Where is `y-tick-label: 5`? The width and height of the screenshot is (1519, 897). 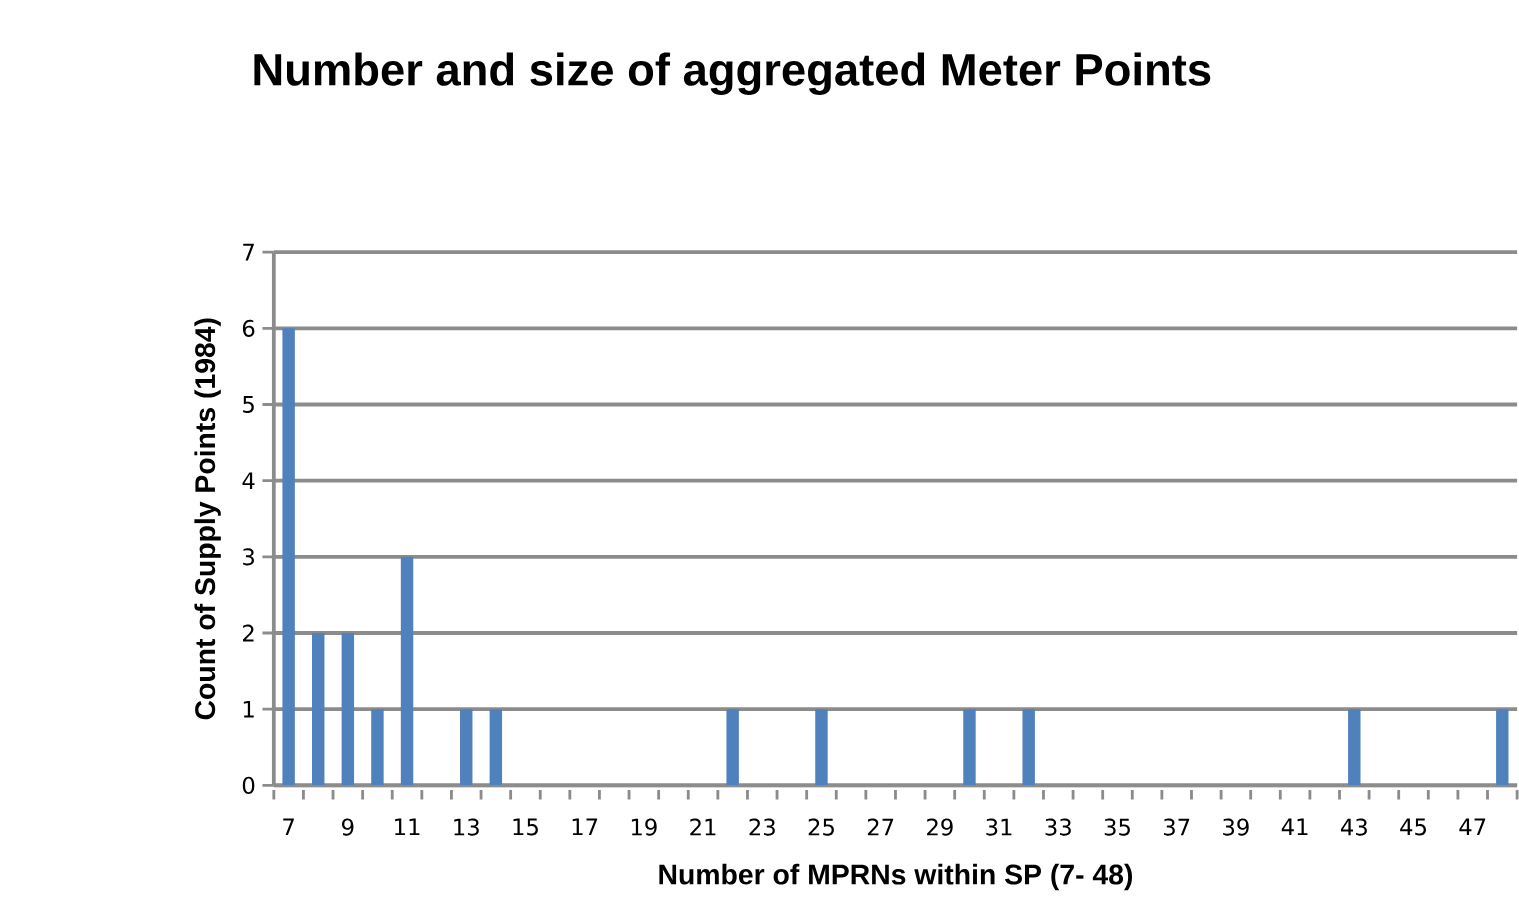 y-tick-label: 5 is located at coordinates (248, 405).